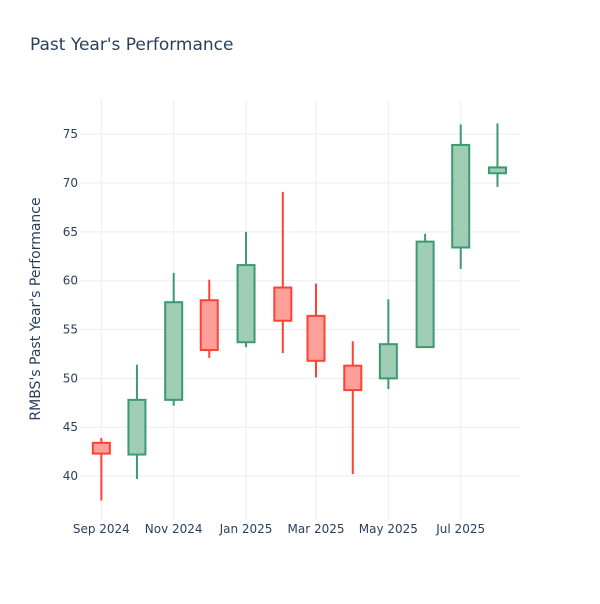  I want to click on y-tick-label: 45, so click(70, 427).